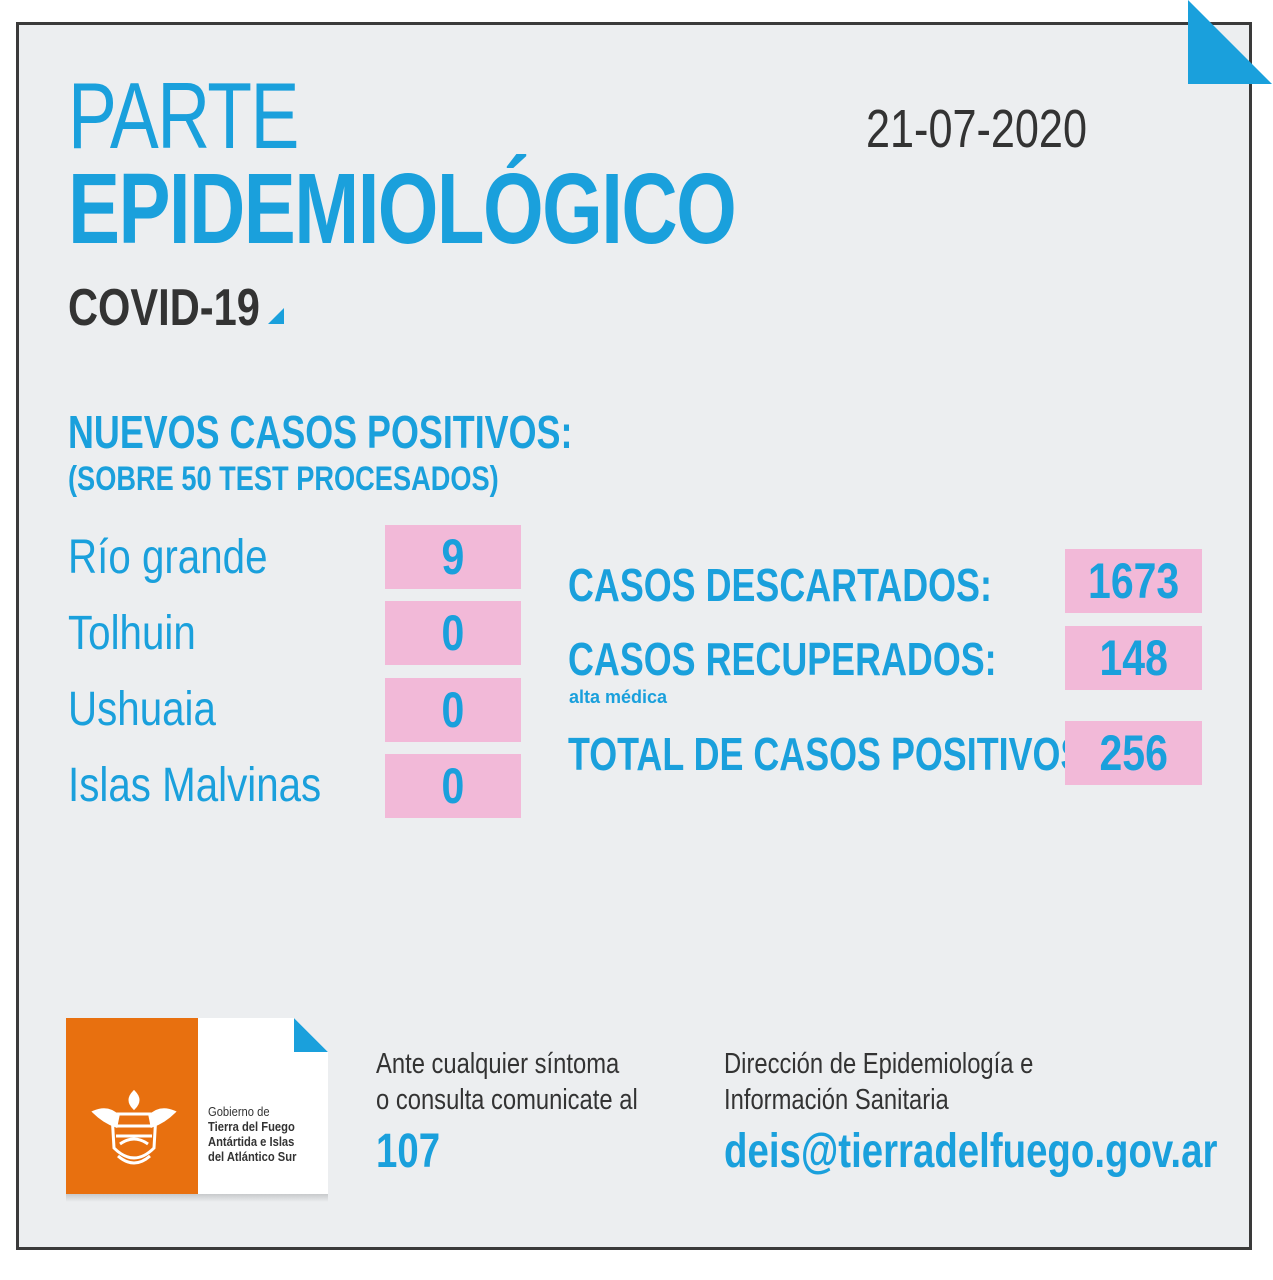  I want to click on logo-fold-icon, so click(311, 1035).